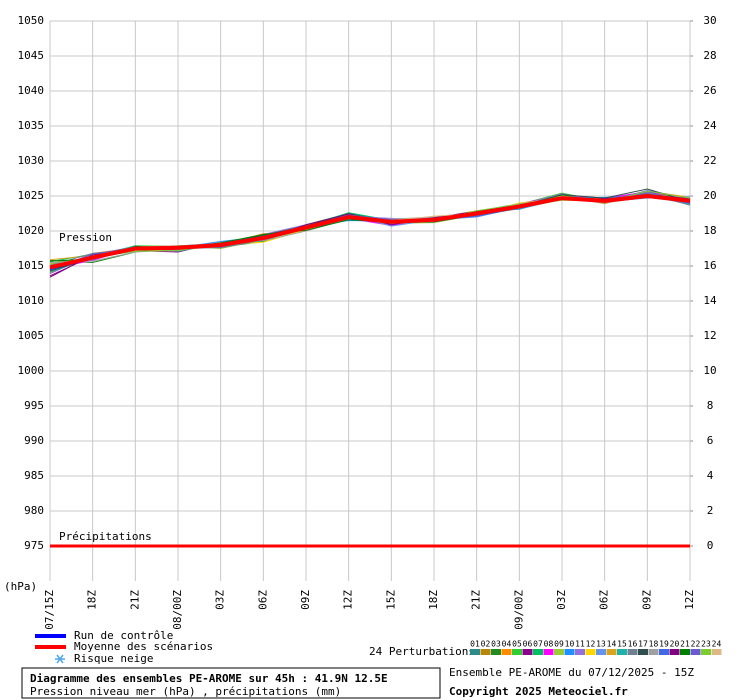  I want to click on y2-tick-label: 22, so click(709, 160).